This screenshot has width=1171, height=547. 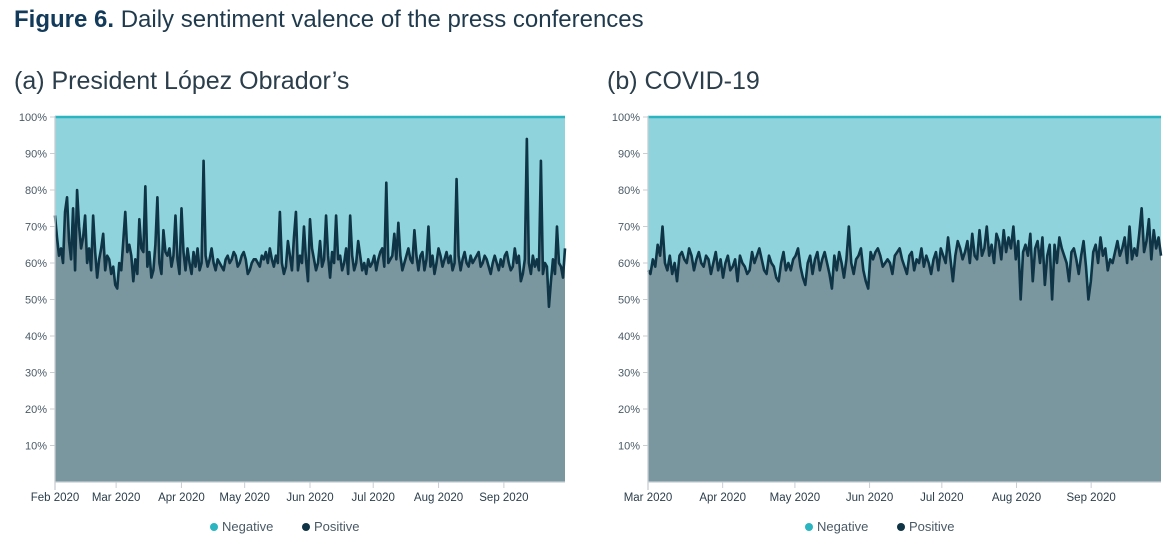 I want to click on panel-a-title: (a) President López Obrador’s, so click(x=182, y=81).